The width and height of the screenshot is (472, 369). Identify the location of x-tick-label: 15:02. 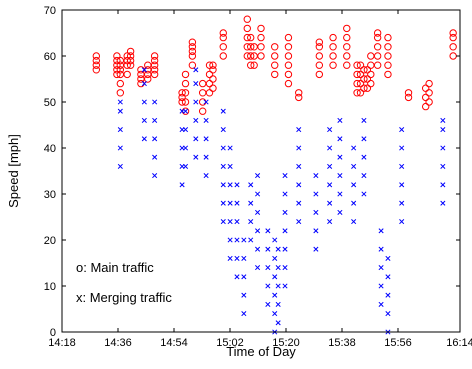
(230, 343).